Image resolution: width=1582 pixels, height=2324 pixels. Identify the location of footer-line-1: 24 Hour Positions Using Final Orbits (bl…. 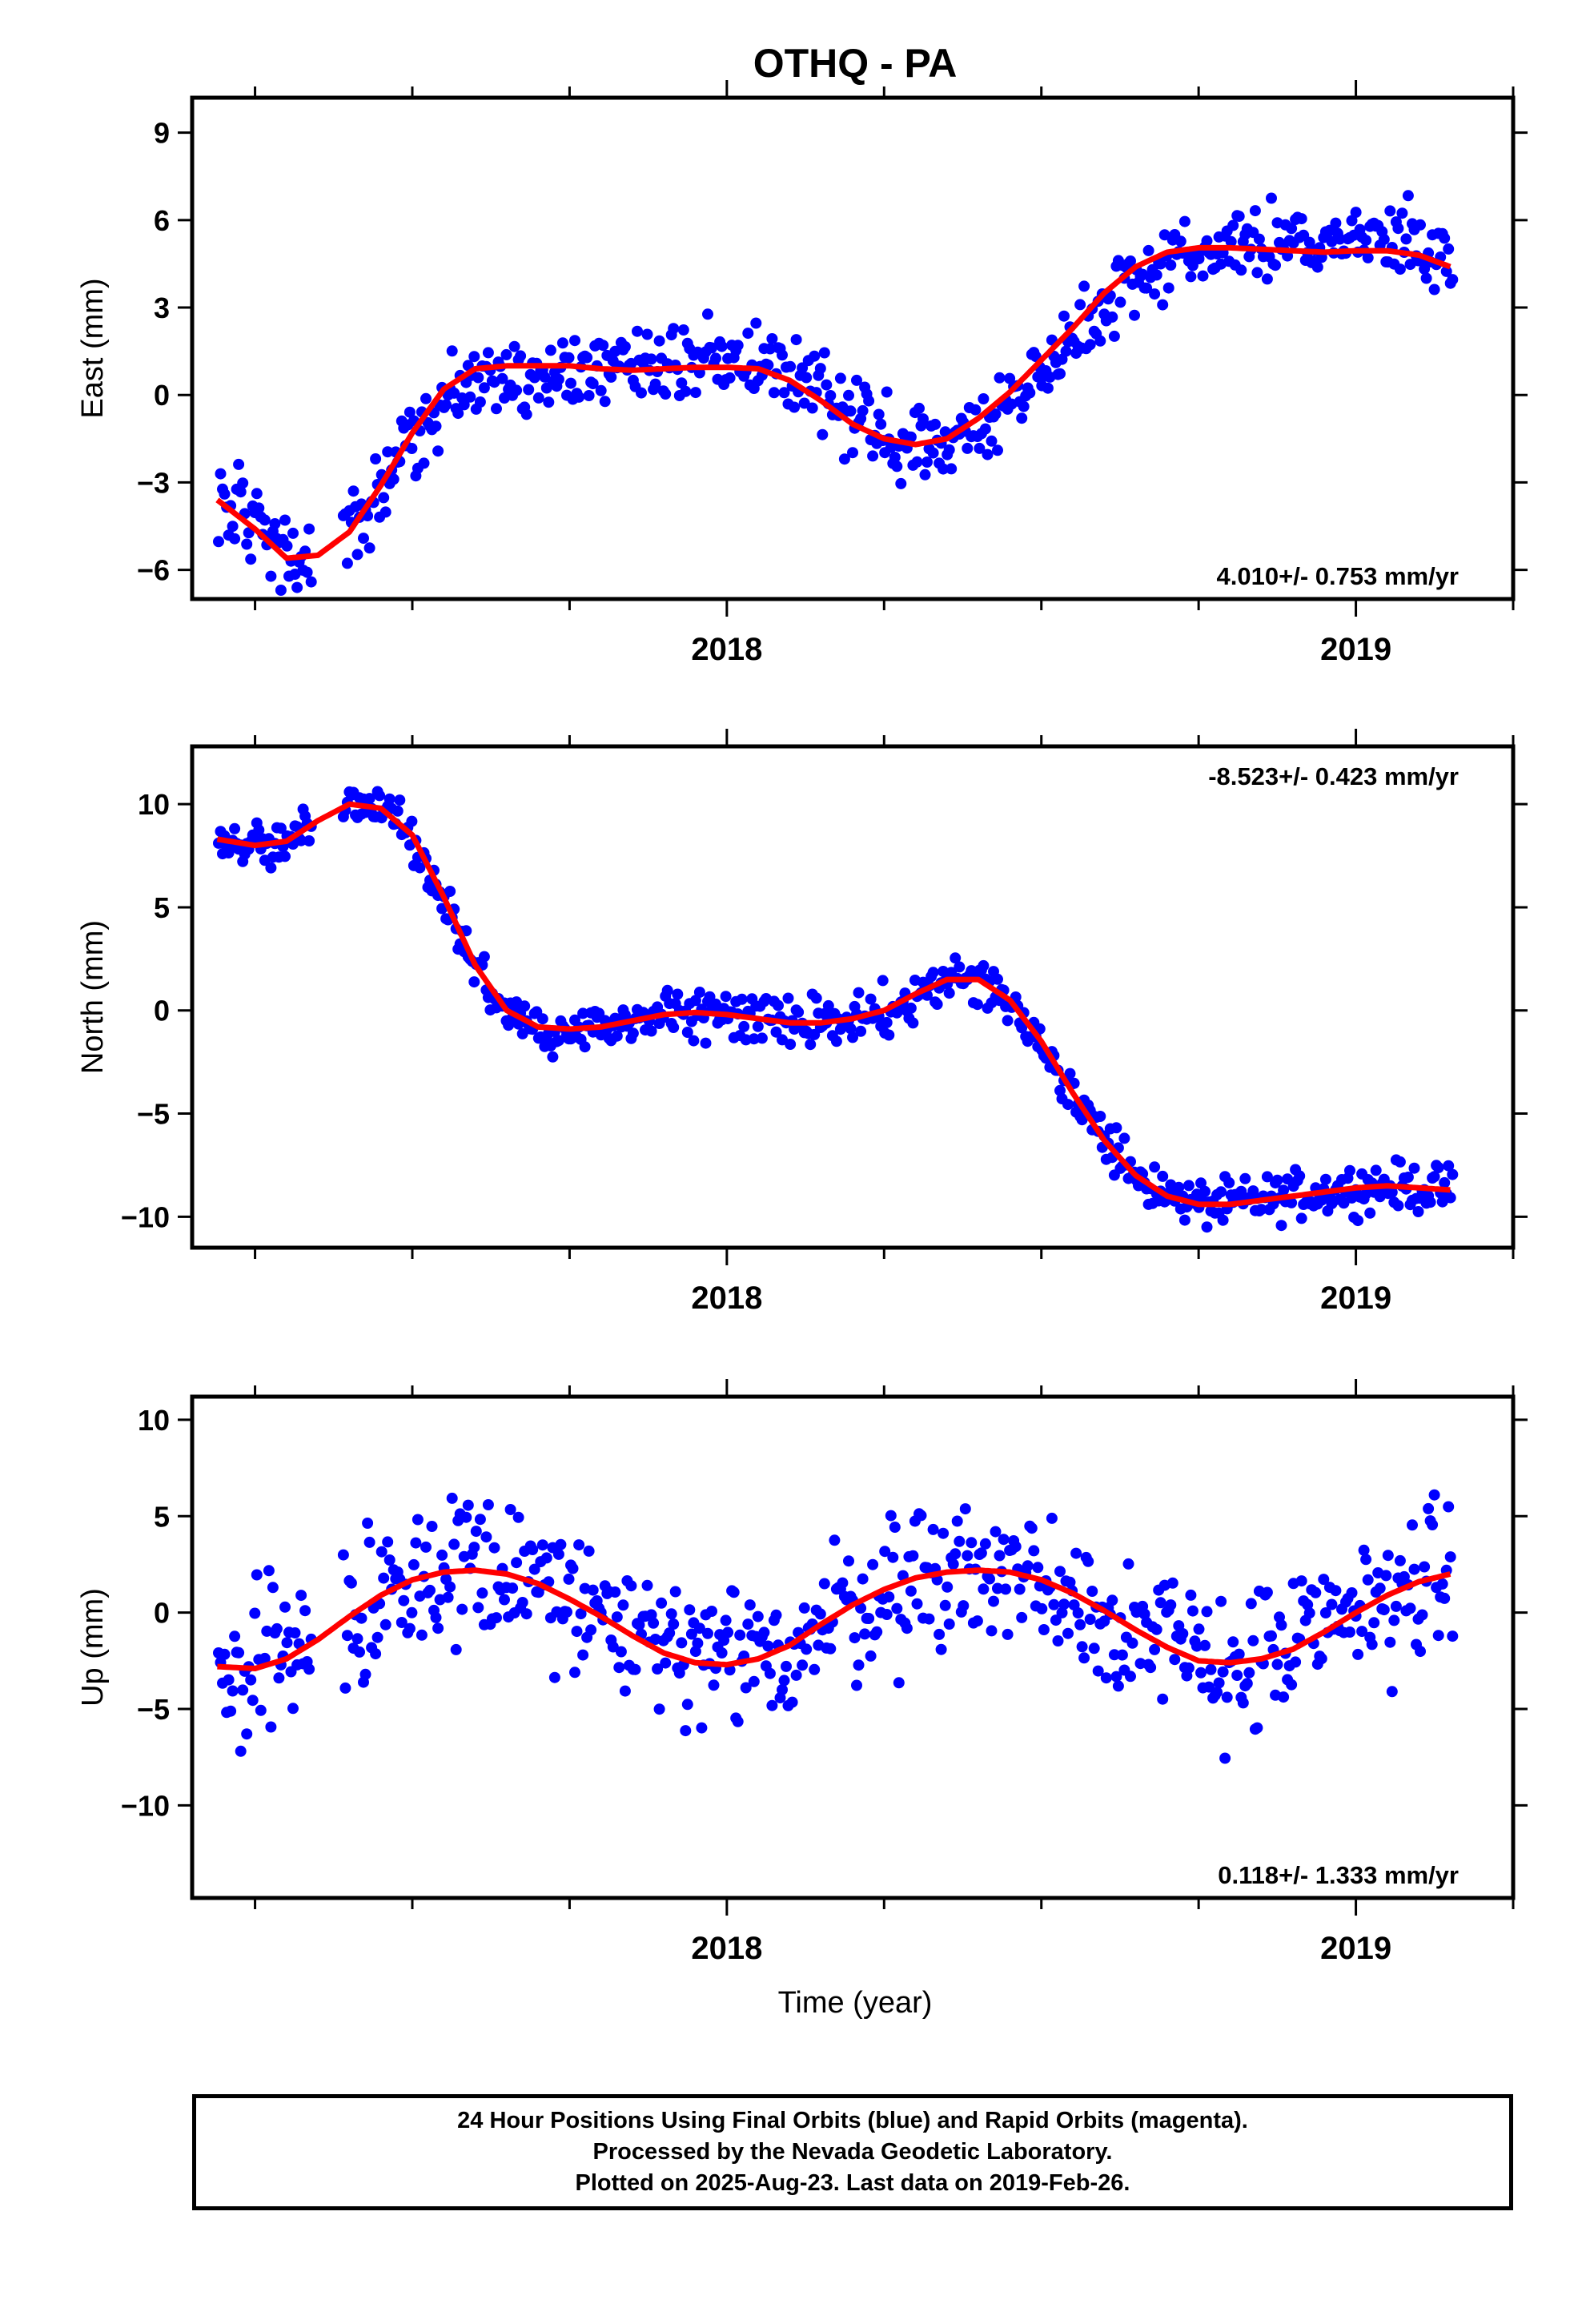
(852, 2120).